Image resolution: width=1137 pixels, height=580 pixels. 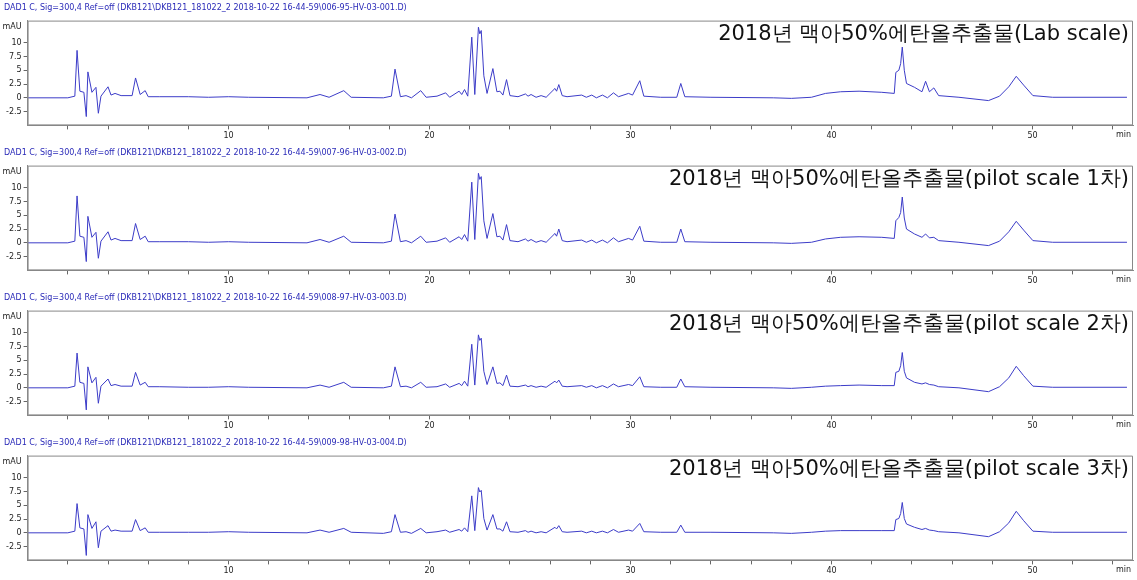 What do you see at coordinates (898, 322) in the screenshot?
I see `annotation: 2018년 맥아50%에탄올추출물(pilot scale 2차)` at bounding box center [898, 322].